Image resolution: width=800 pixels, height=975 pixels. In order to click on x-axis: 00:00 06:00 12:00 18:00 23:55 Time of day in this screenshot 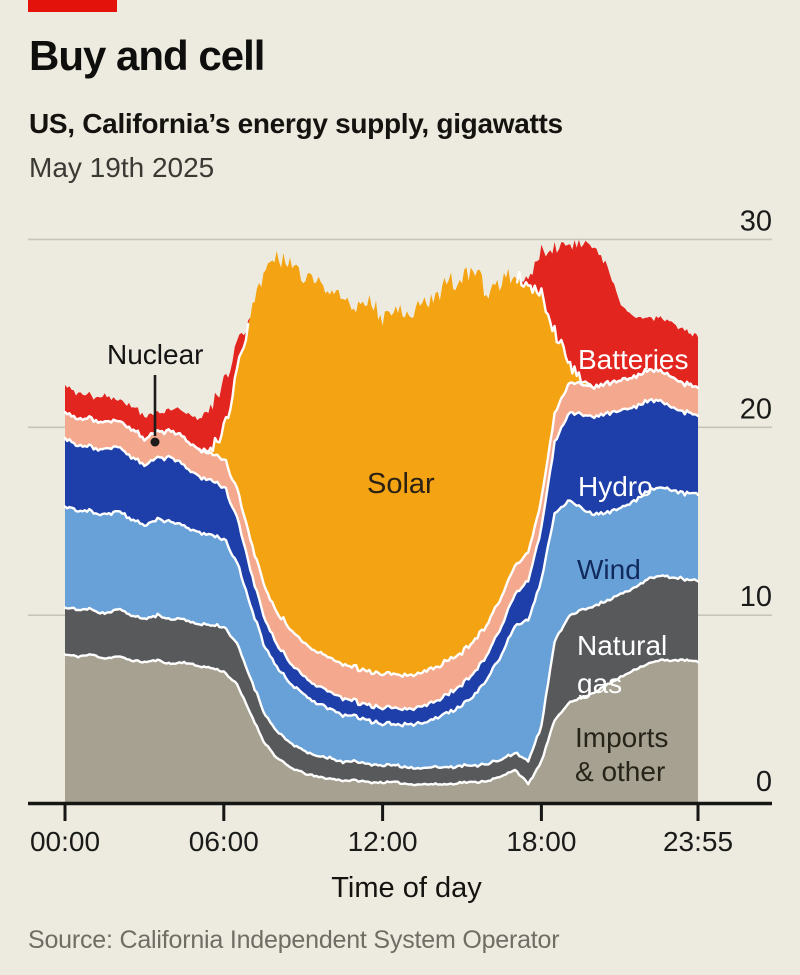, I will do `click(400, 852)`.